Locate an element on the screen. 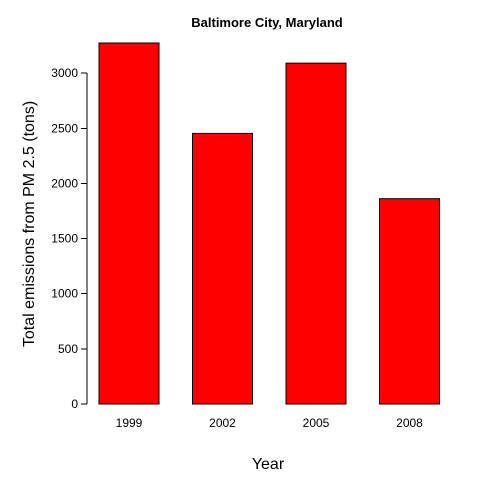 Image resolution: width=480 pixels, height=480 pixels. y-axis: 0 500 1000 1500 2000 2500 3000 is located at coordinates (69, 238).